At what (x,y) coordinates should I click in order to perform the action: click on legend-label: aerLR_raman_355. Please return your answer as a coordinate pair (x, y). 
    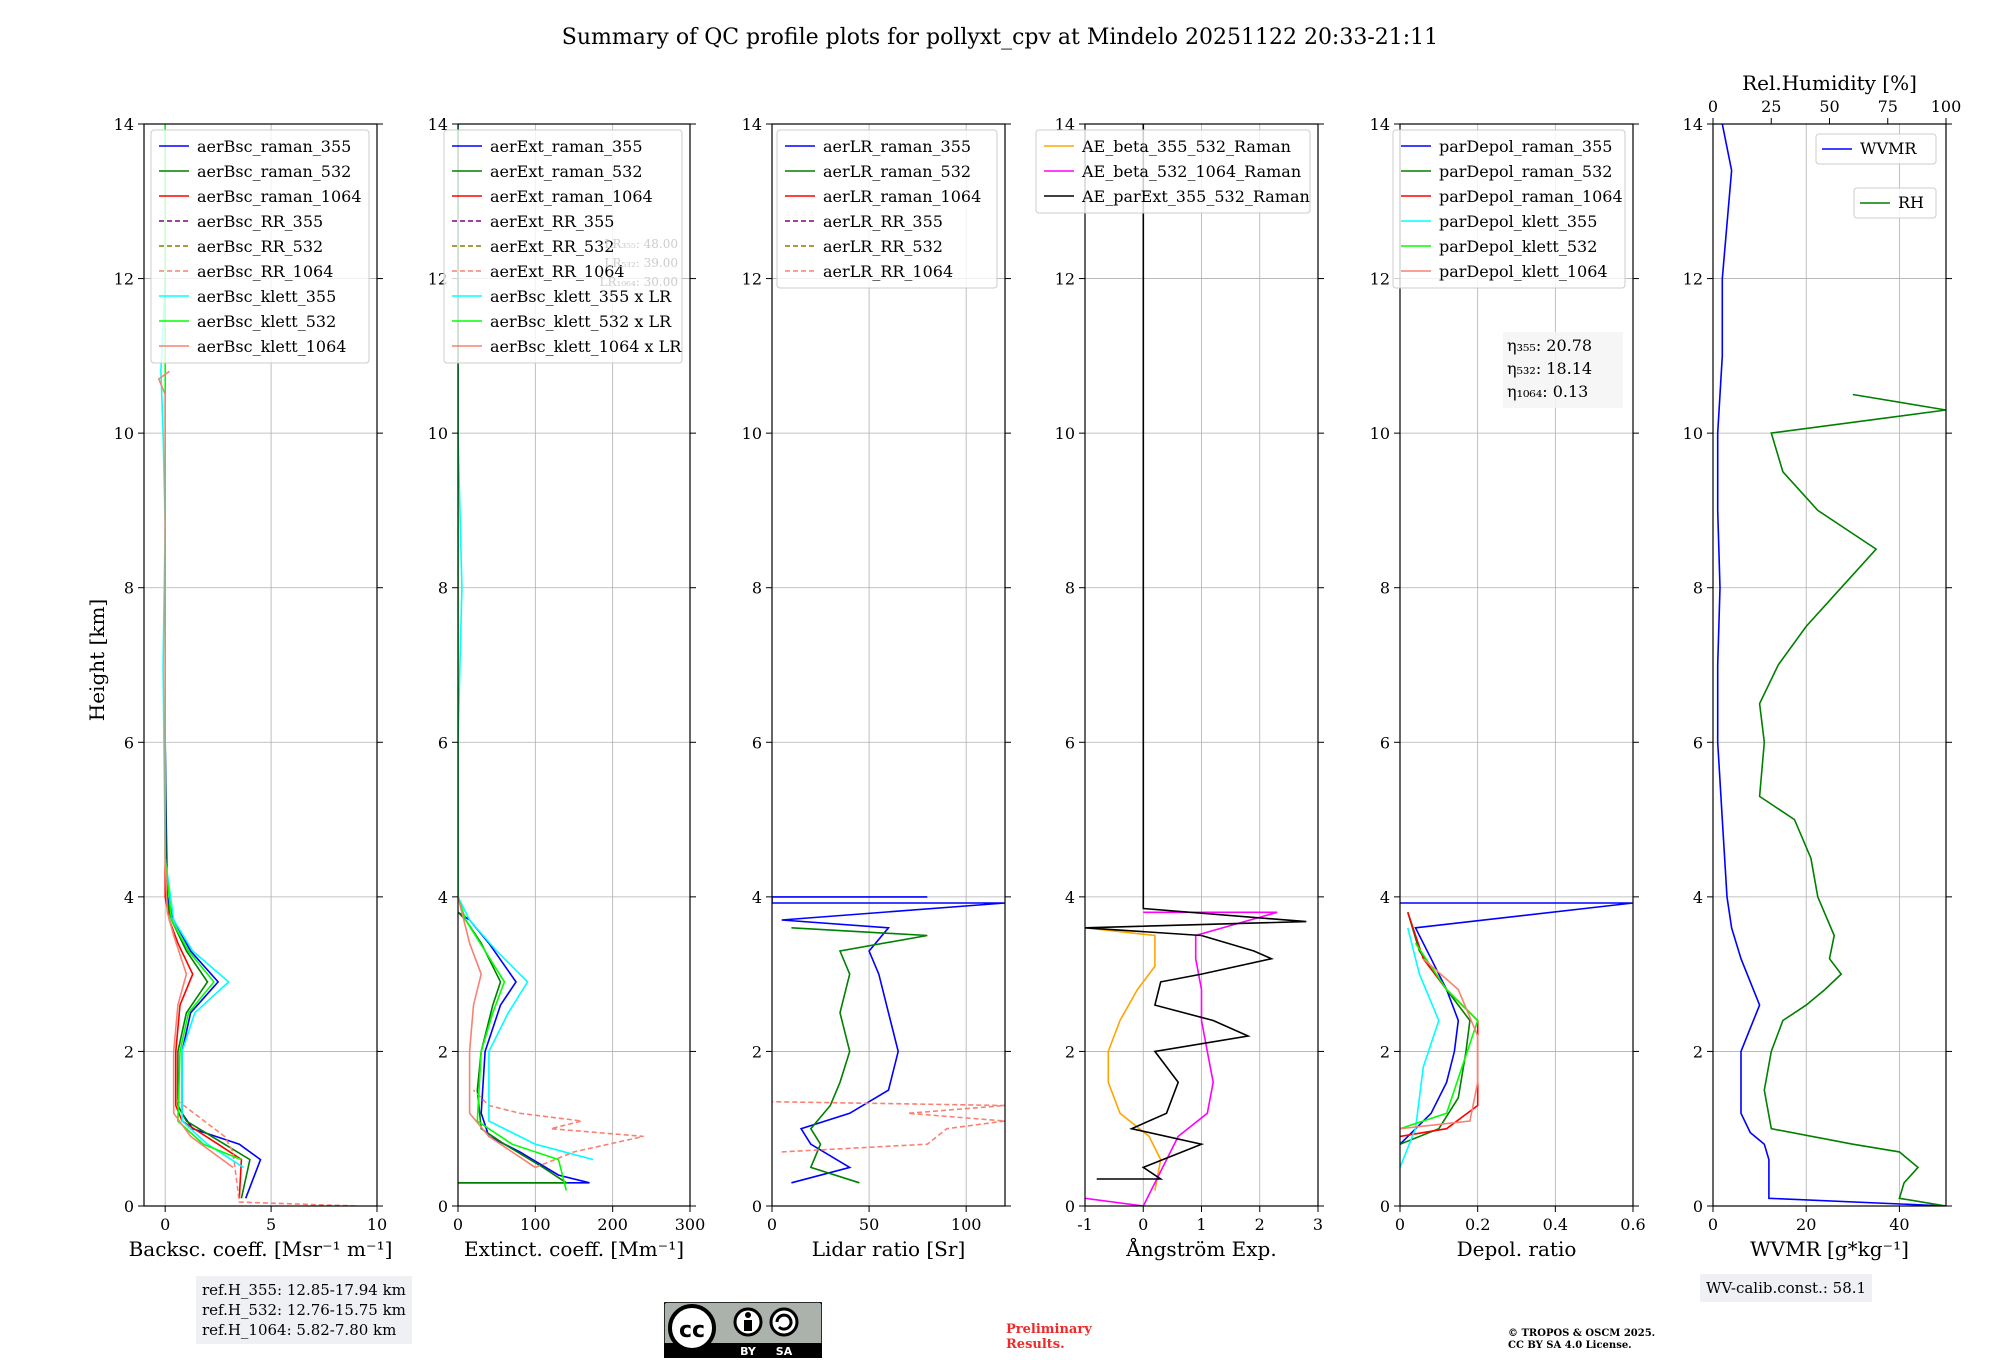
    Looking at the image, I should click on (897, 146).